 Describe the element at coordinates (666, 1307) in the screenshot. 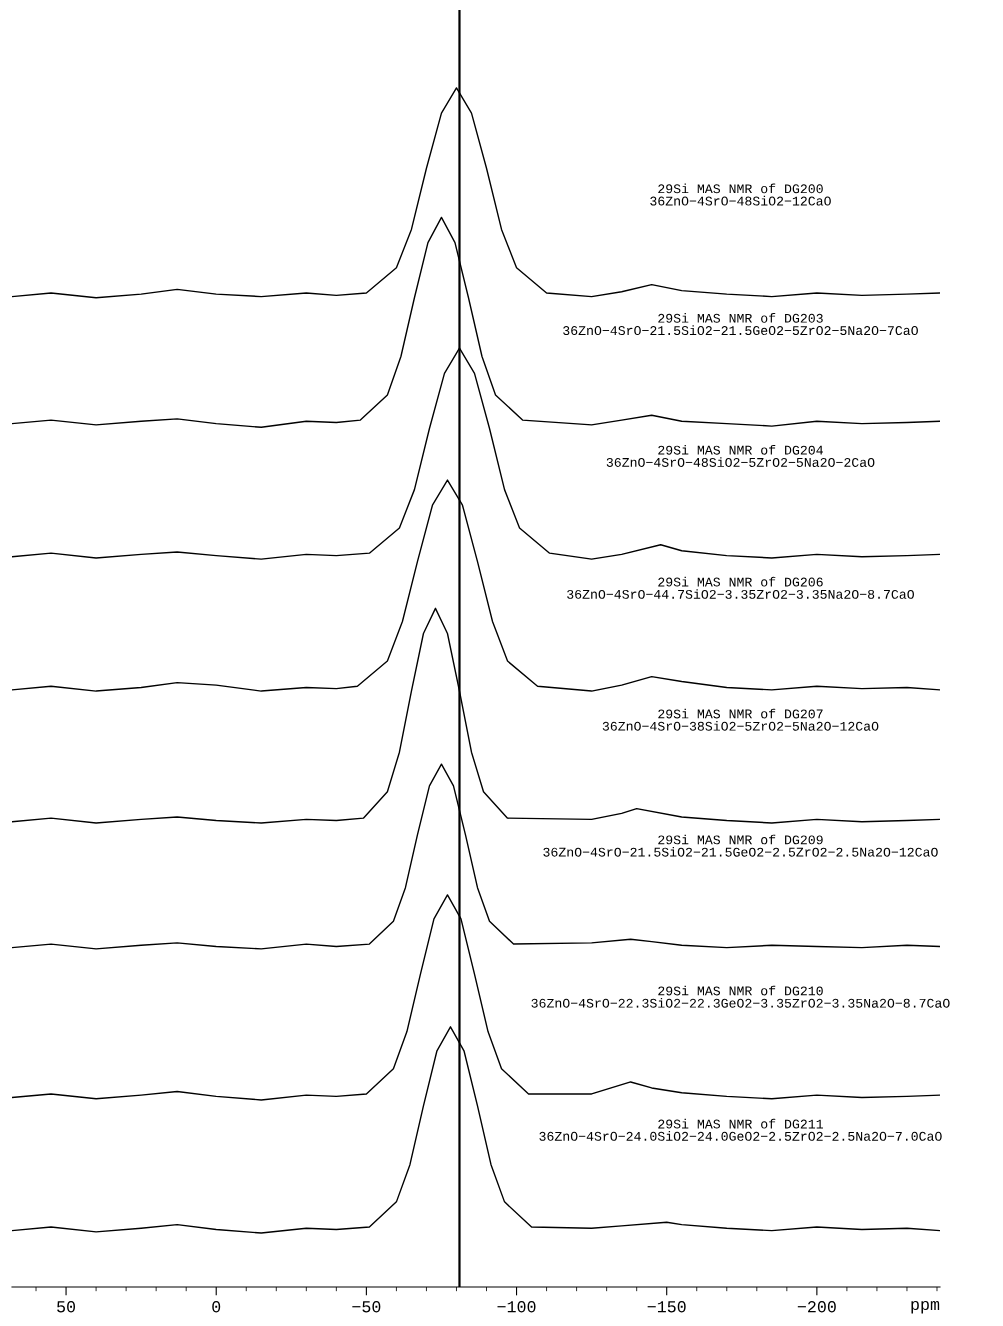

I see `x-tick-label: −150` at that location.